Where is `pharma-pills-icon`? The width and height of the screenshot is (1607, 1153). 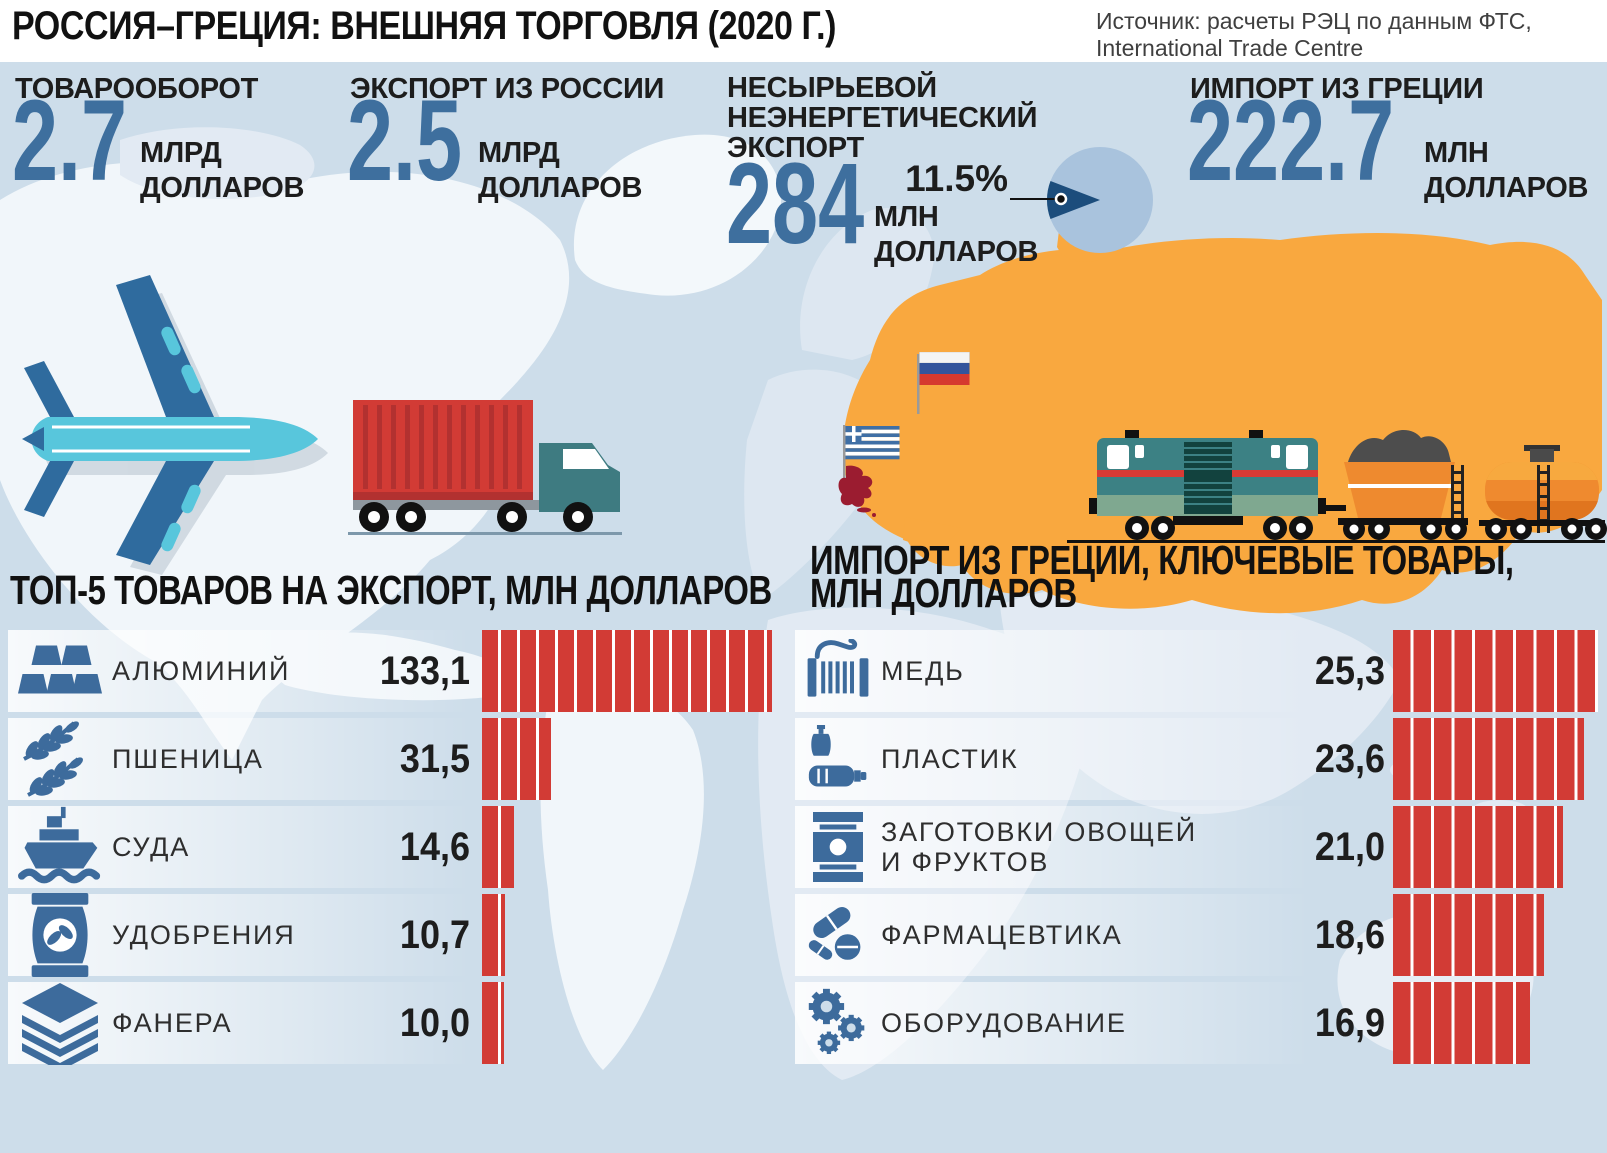 pharma-pills-icon is located at coordinates (834, 933).